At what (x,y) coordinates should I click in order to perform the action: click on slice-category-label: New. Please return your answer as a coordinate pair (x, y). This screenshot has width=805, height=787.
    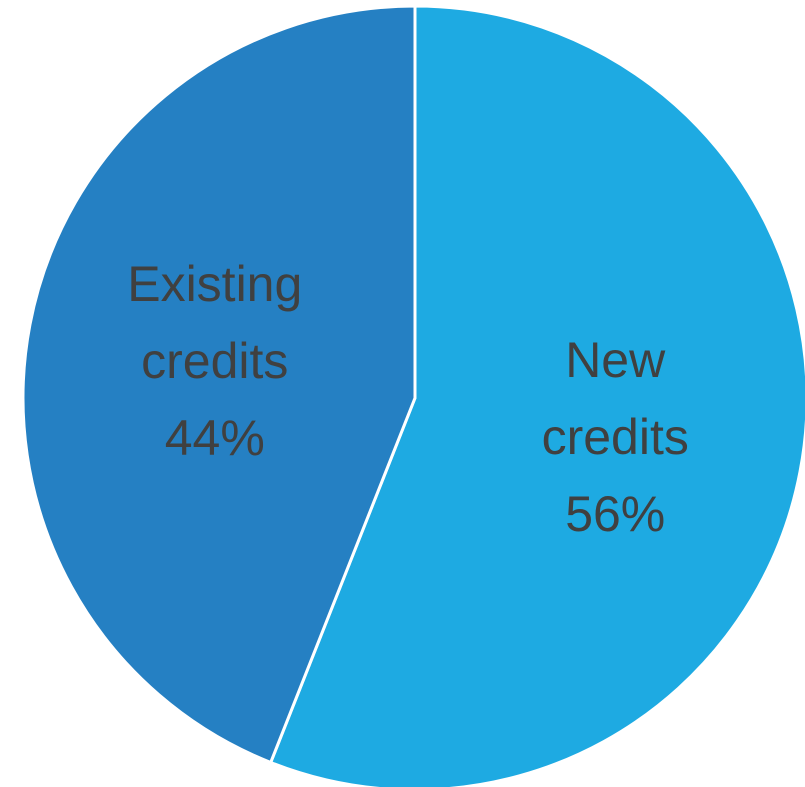
    Looking at the image, I should click on (615, 360).